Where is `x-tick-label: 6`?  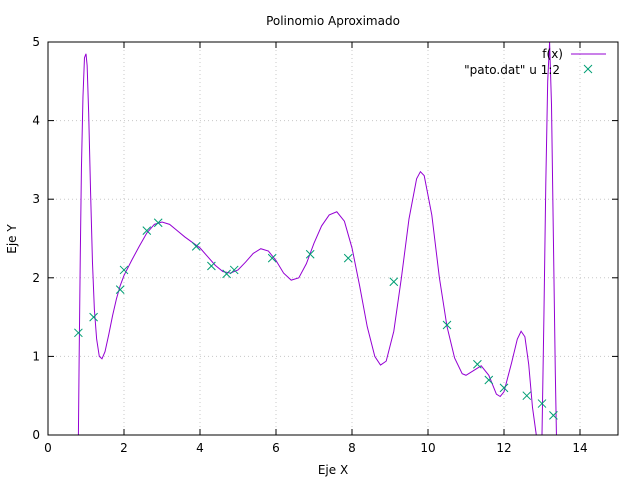
x-tick-label: 6 is located at coordinates (276, 448).